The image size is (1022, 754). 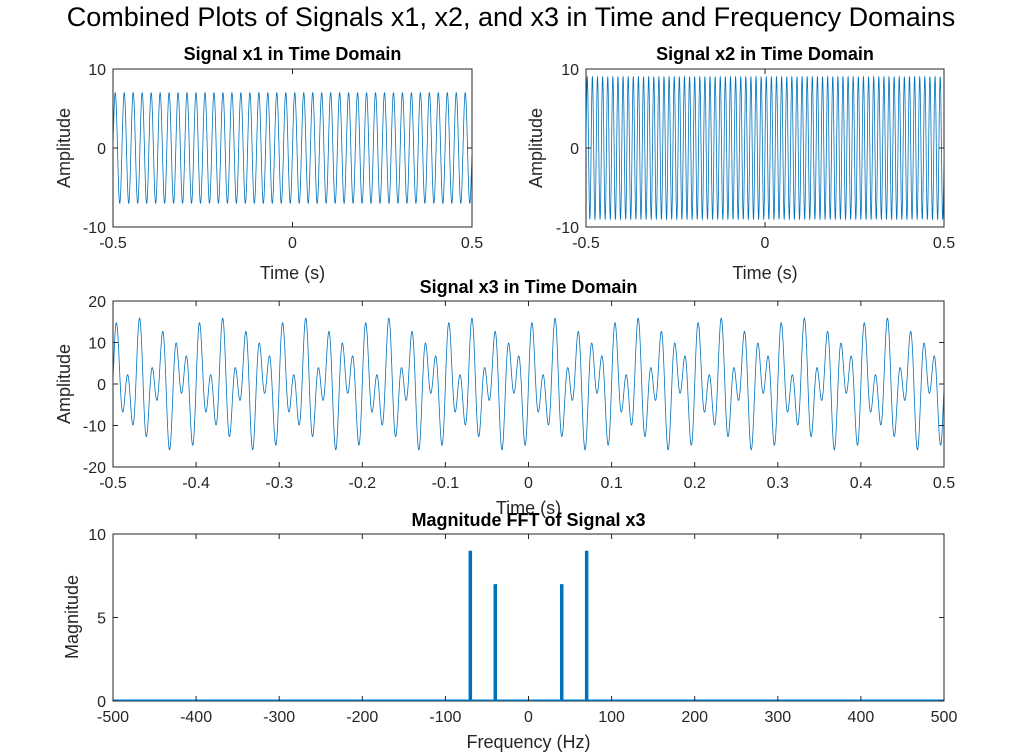 What do you see at coordinates (528, 508) in the screenshot?
I see `panel-x3-xlabel: Time (s)` at bounding box center [528, 508].